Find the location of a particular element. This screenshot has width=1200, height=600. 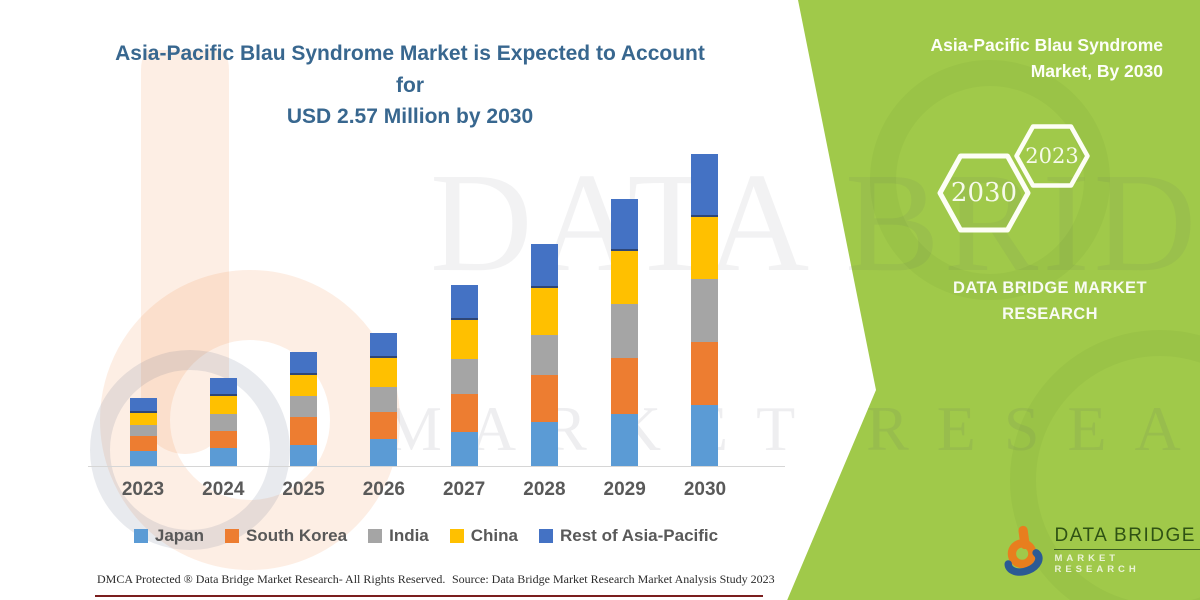

side-panel-title-line1: Asia-Pacific Blau Syndrome is located at coordinates (1046, 45).